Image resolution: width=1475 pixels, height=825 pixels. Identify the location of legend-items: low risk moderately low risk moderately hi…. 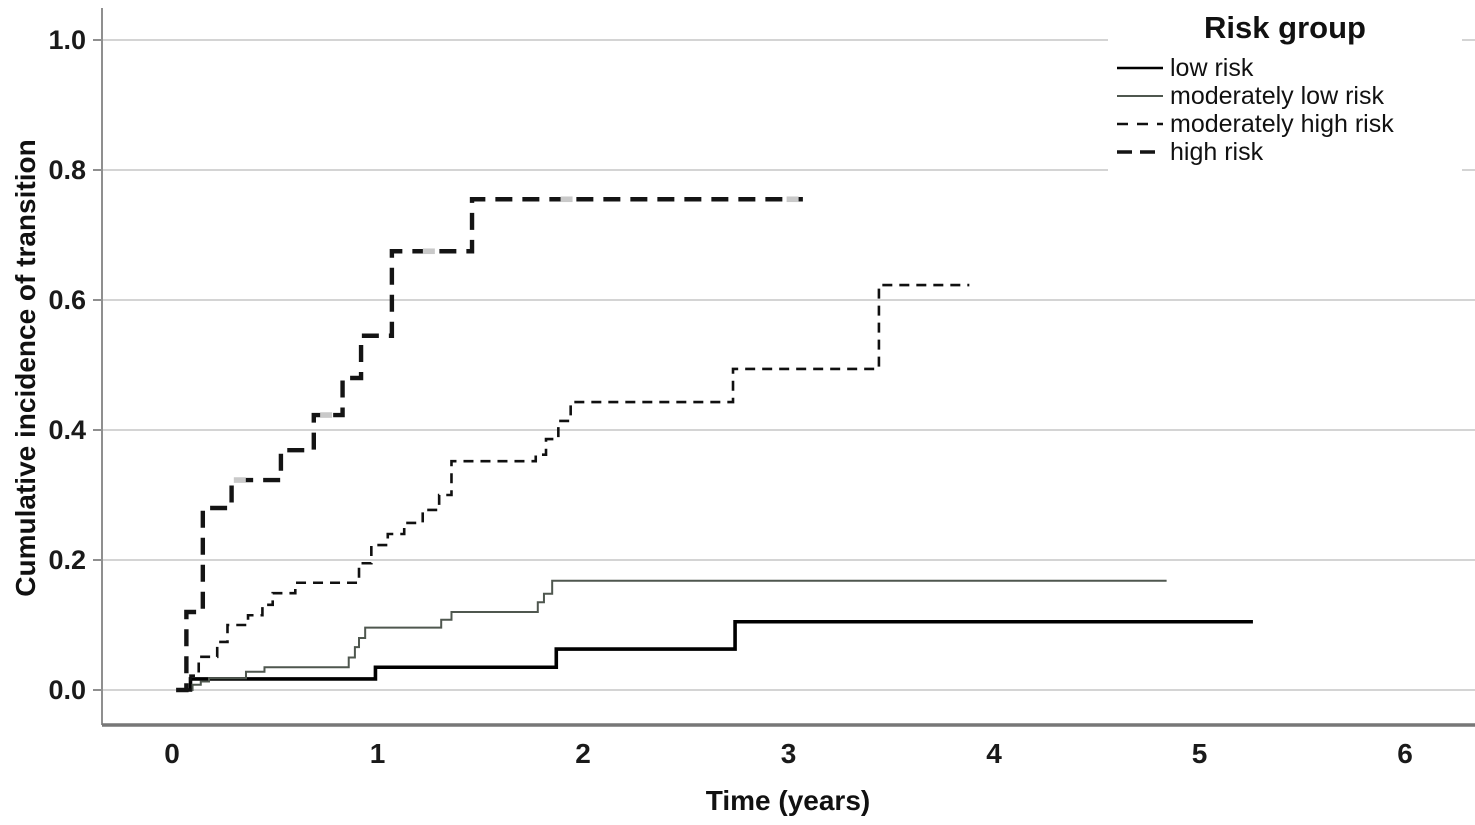
(1285, 110).